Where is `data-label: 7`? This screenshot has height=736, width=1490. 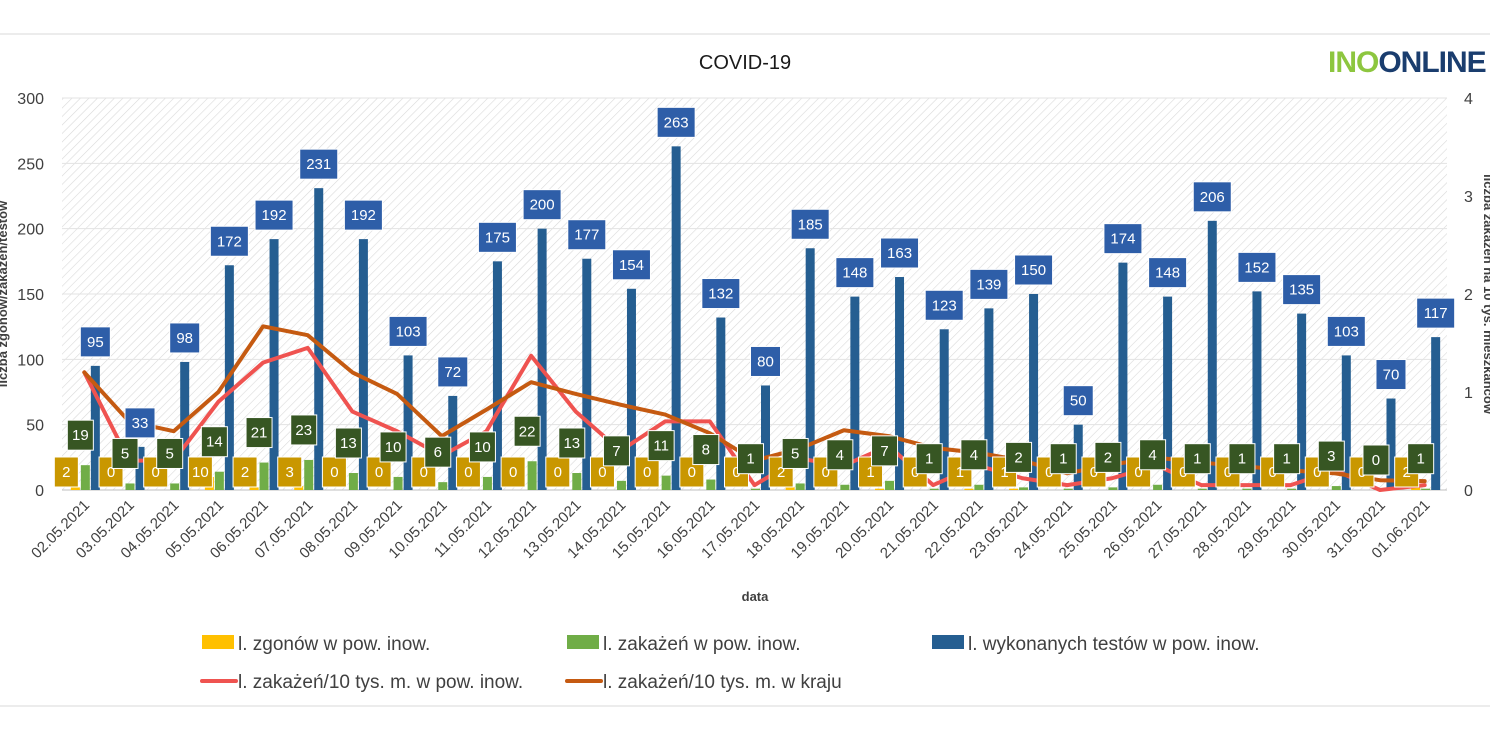
data-label: 7 is located at coordinates (616, 451).